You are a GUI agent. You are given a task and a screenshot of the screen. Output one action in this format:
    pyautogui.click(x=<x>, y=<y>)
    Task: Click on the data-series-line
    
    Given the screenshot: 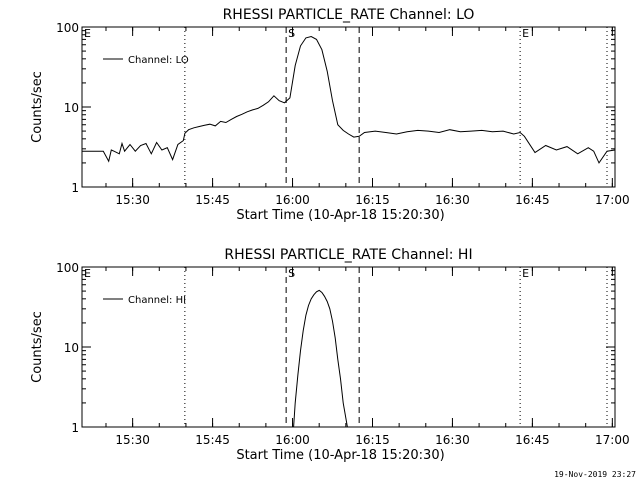 What is the action you would take?
    pyautogui.click(x=320, y=358)
    